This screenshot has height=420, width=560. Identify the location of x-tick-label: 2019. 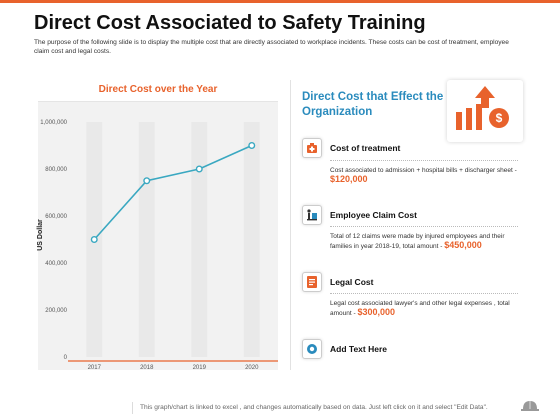
(200, 368).